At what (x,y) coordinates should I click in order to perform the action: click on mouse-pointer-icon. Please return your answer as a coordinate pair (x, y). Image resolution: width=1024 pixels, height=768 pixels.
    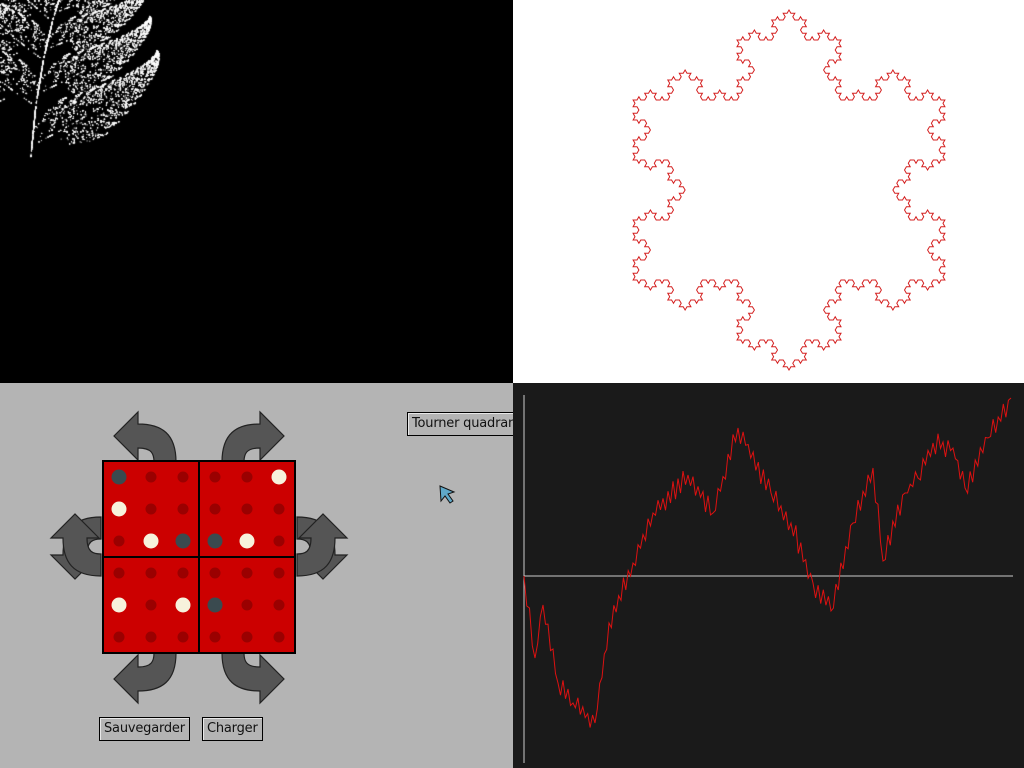
    Looking at the image, I should click on (447, 494).